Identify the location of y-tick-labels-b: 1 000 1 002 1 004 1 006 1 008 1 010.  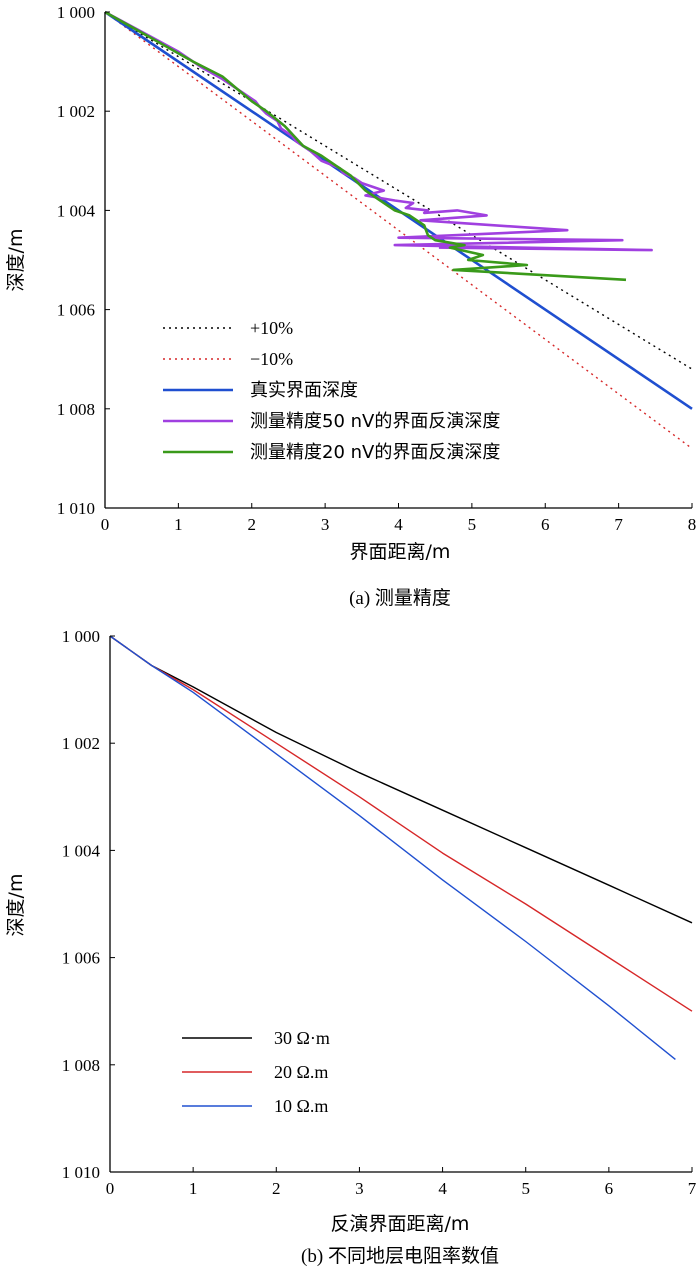
(81, 904).